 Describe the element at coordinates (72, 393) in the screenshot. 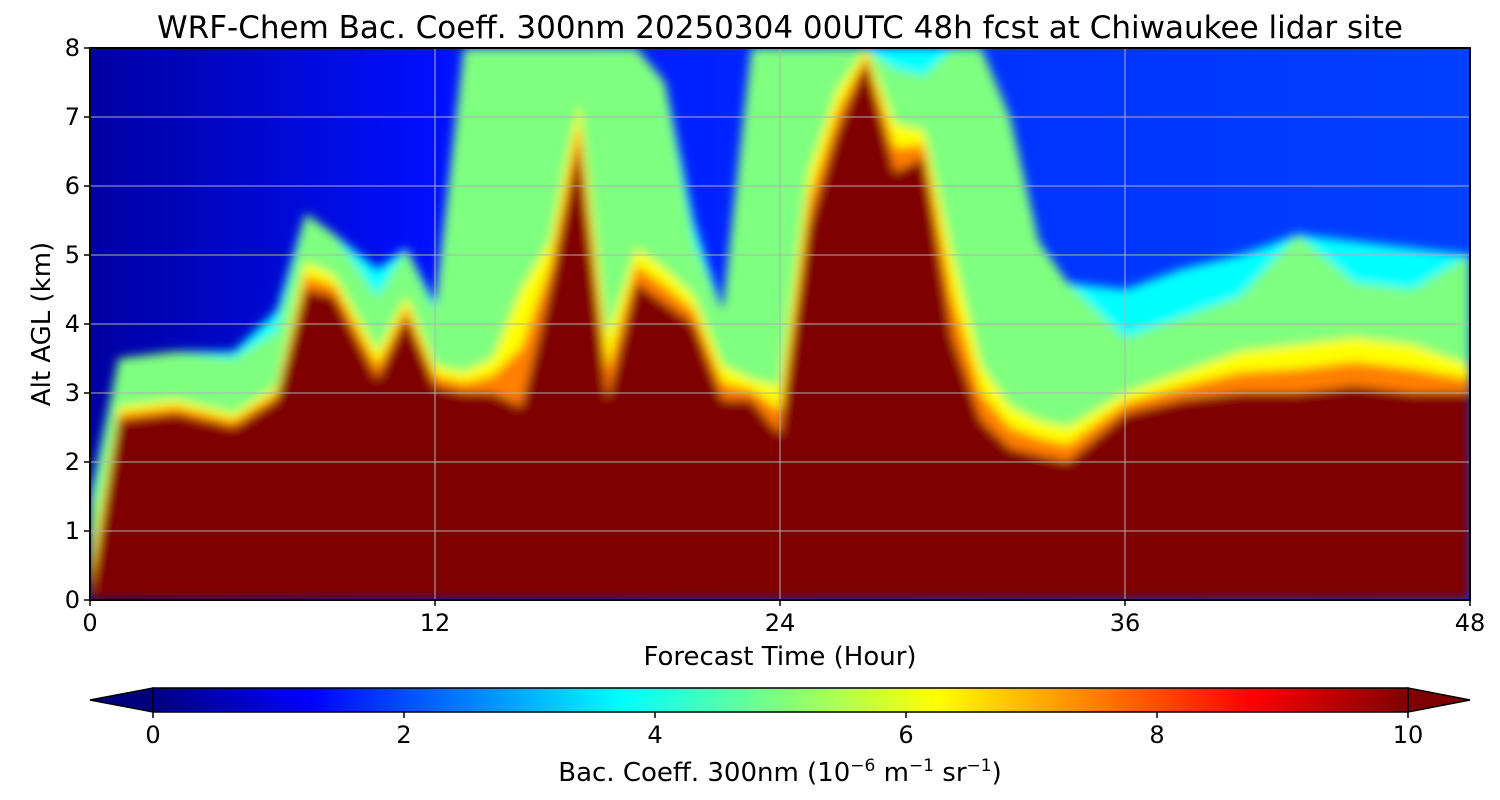

I see `y-tick-label: 3` at that location.